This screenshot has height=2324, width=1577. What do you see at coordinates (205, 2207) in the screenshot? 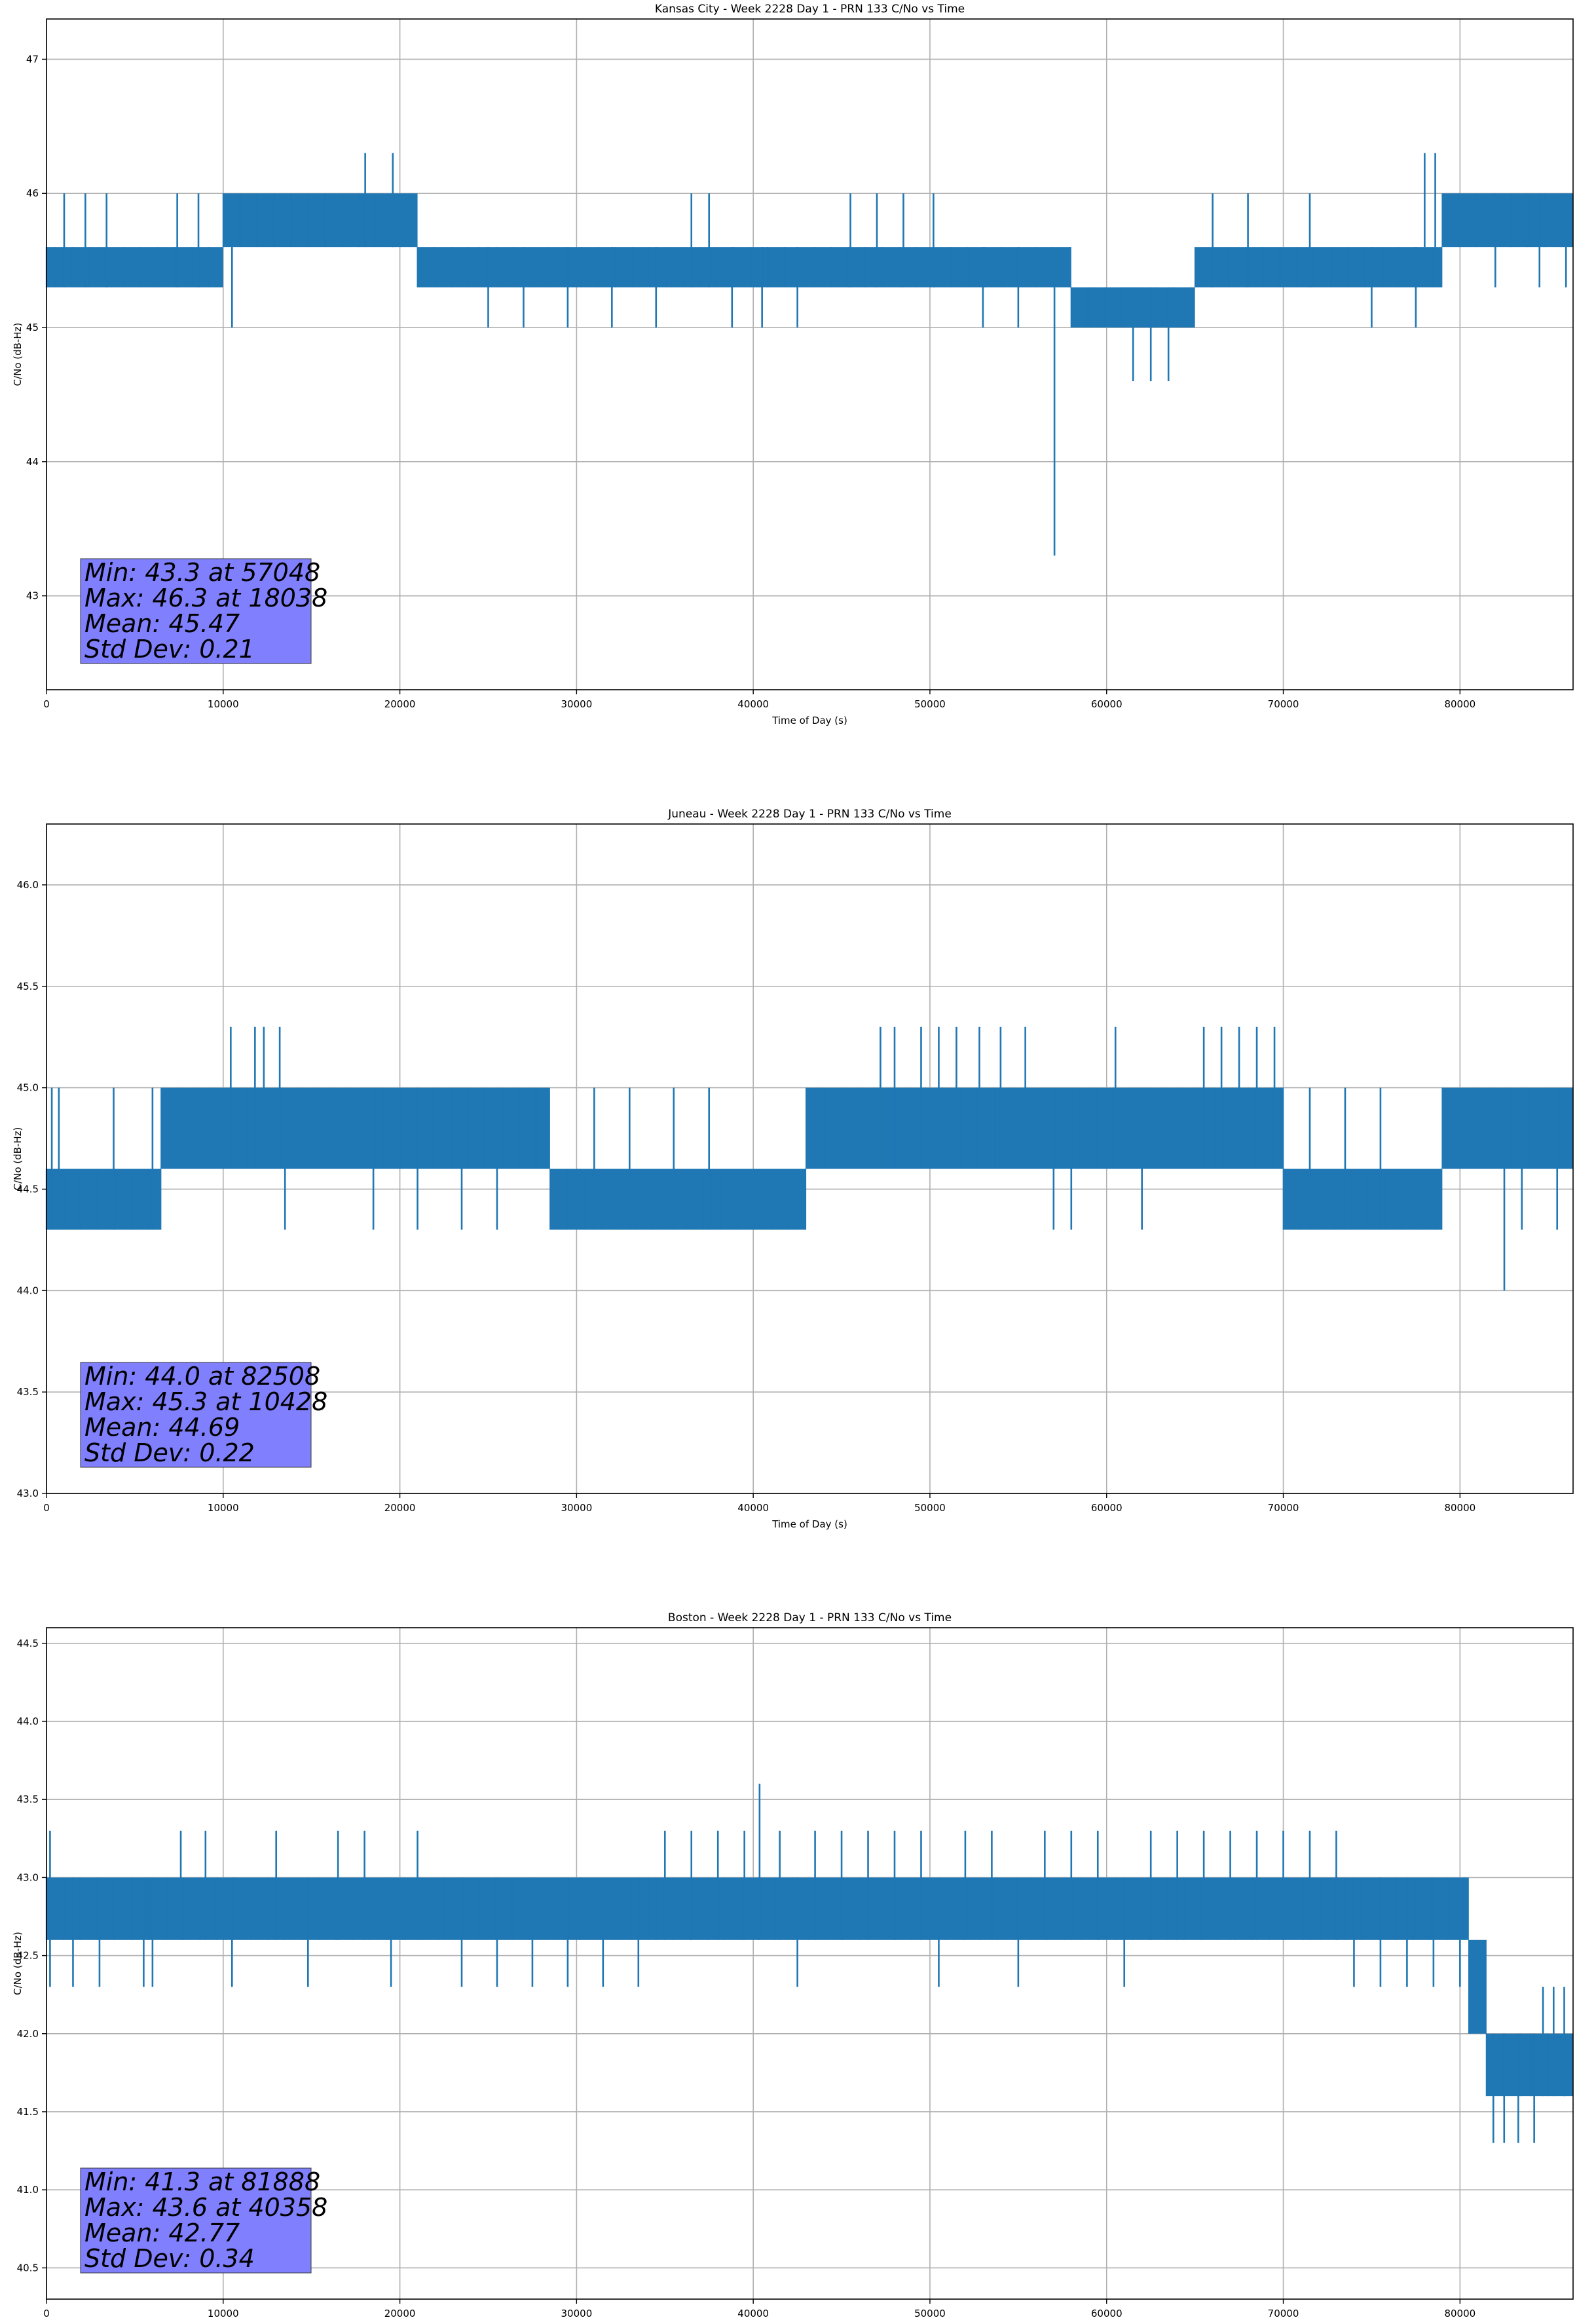
I see `stats-line: Max: 43.6 at 40358` at bounding box center [205, 2207].